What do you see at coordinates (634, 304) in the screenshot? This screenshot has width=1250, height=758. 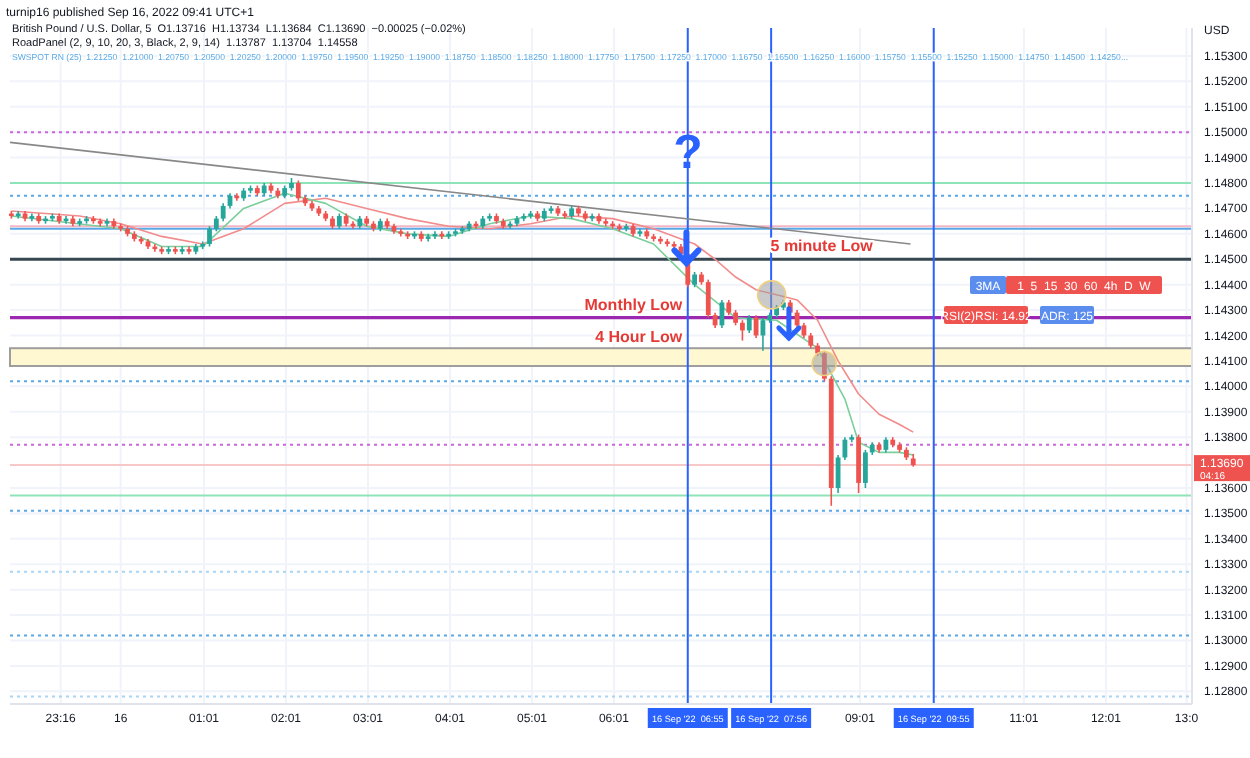 I see `ref-line-label: Monthly Low` at bounding box center [634, 304].